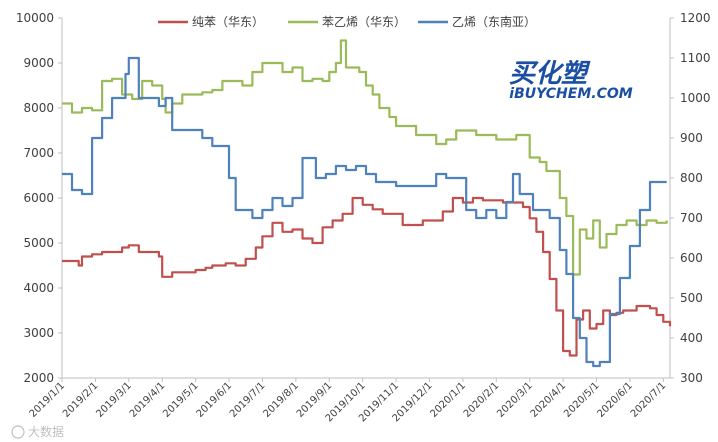 Image resolution: width=718 pixels, height=442 pixels. Describe the element at coordinates (46, 431) in the screenshot. I see `watermark-text: 大数据` at that location.